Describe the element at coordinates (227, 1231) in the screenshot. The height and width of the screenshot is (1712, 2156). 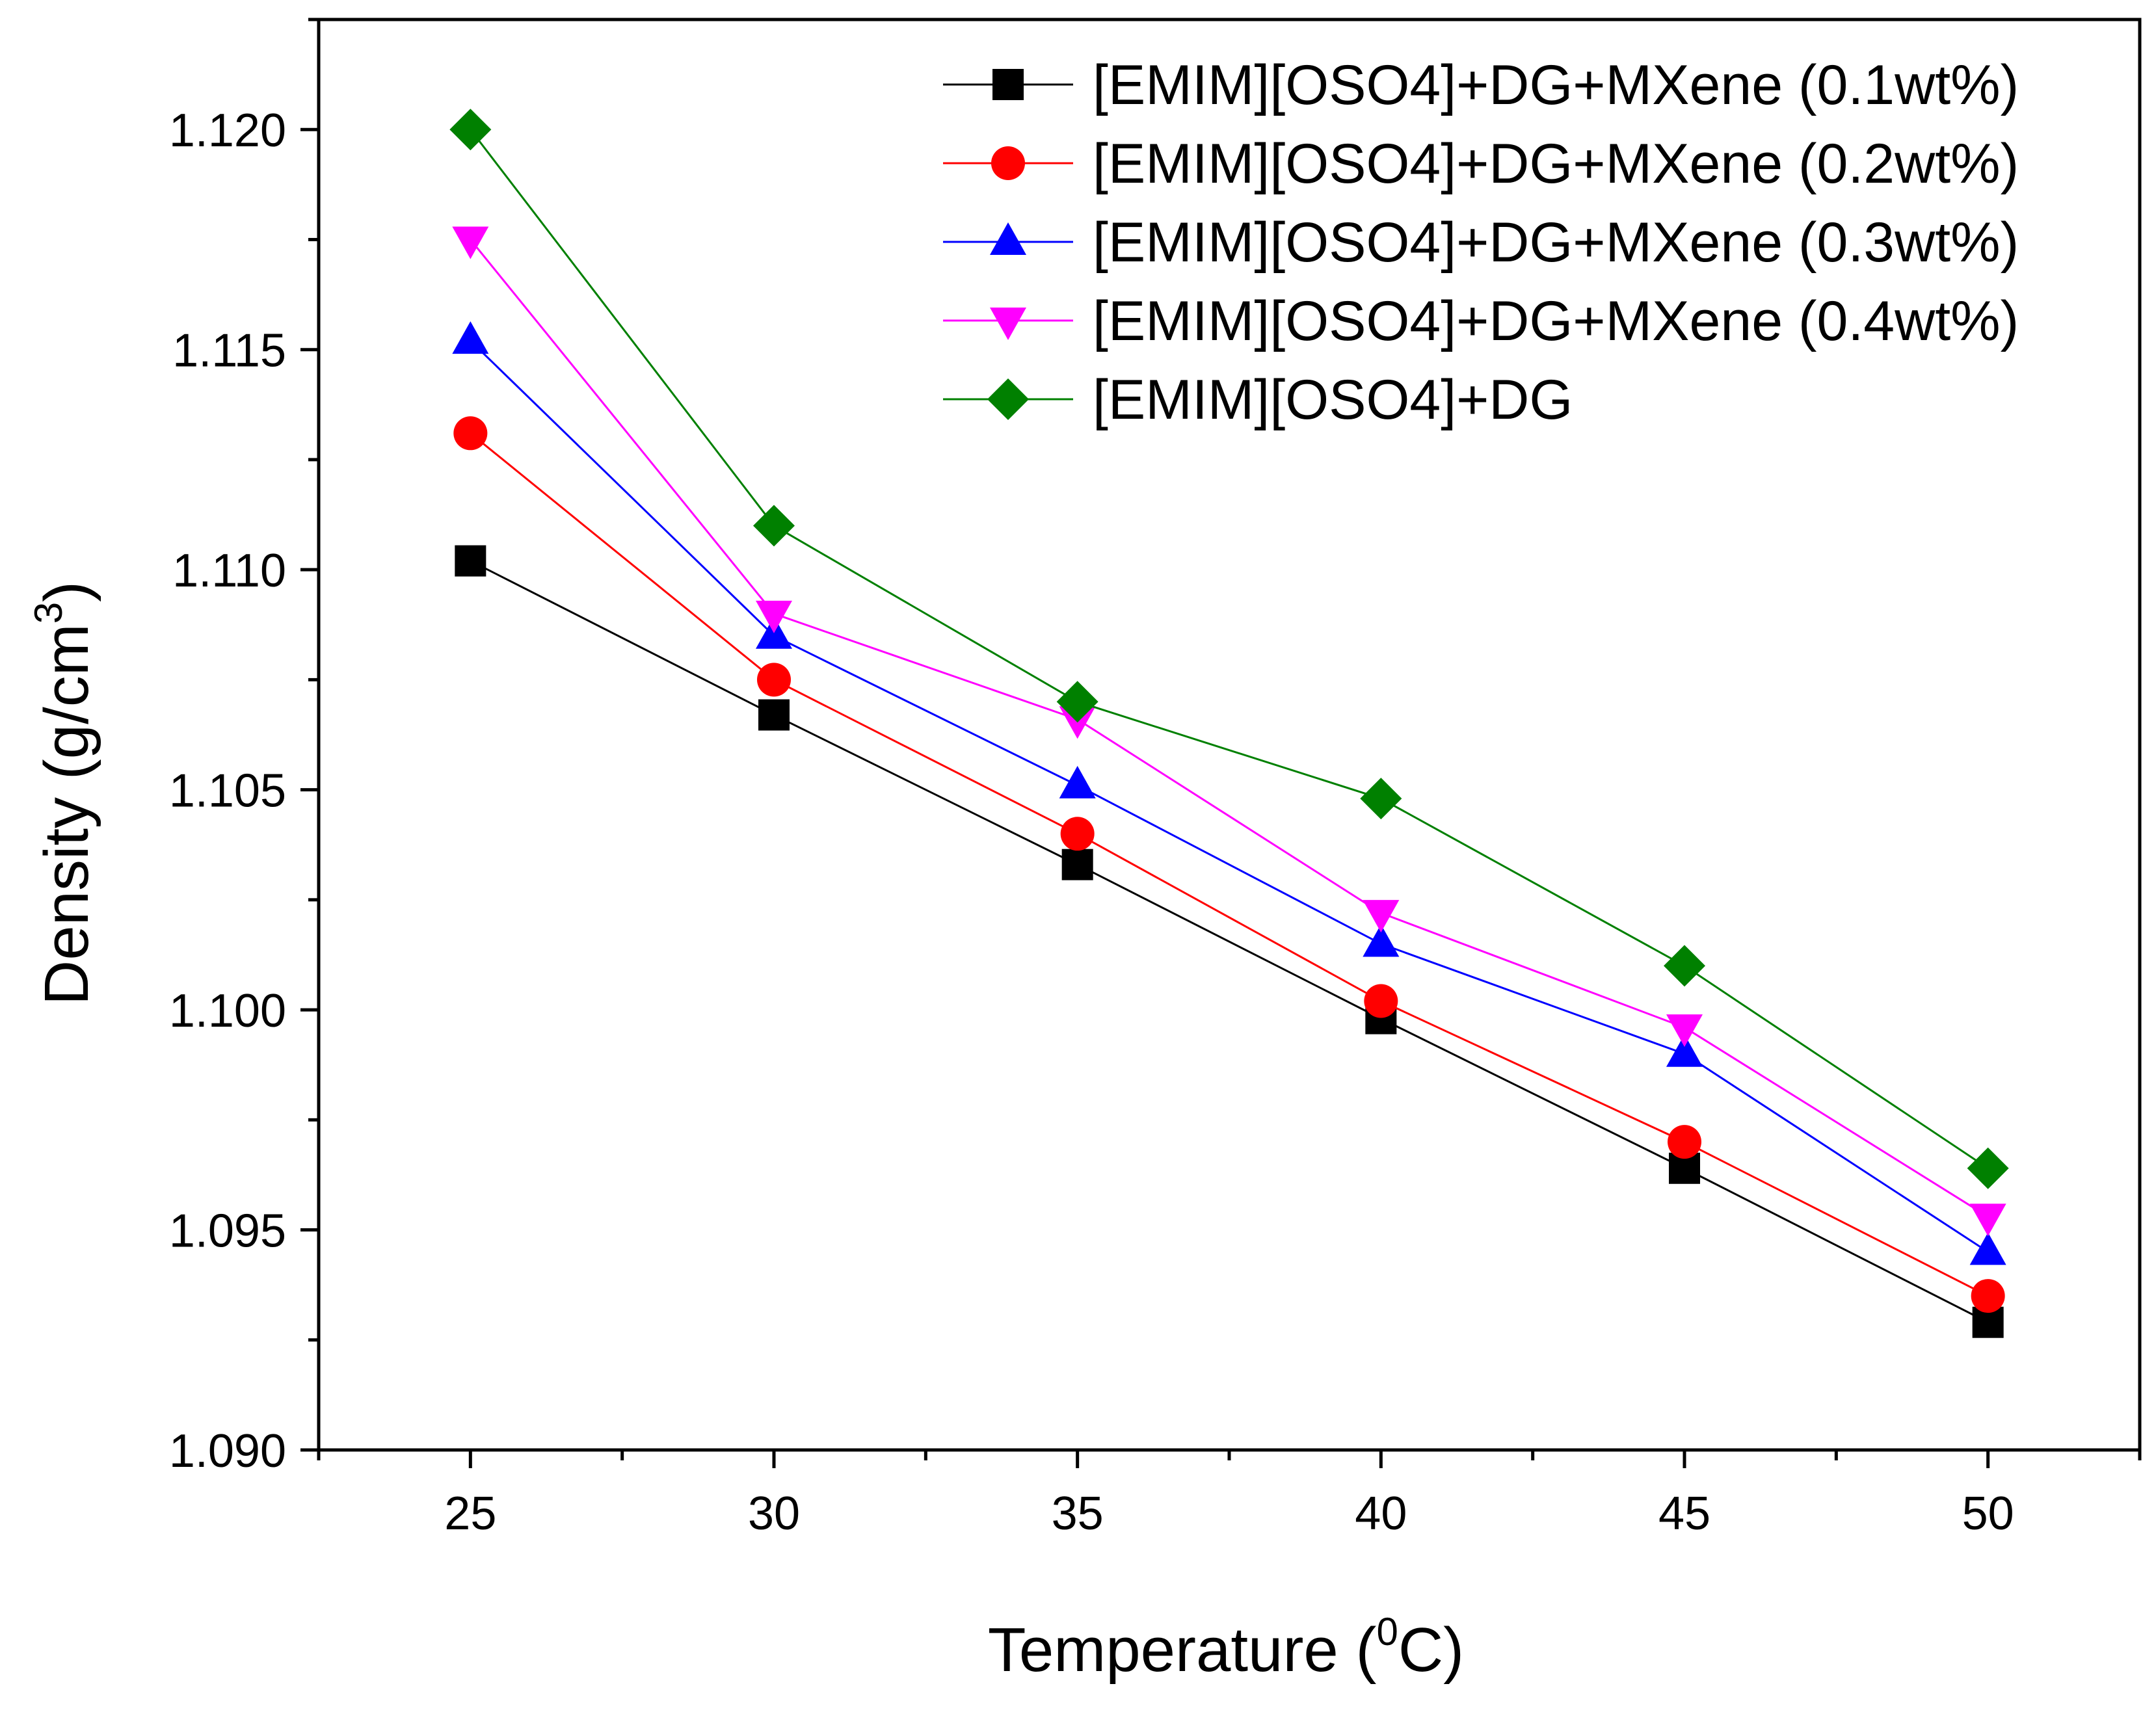
I see `y-tick-label: 1.095` at that location.